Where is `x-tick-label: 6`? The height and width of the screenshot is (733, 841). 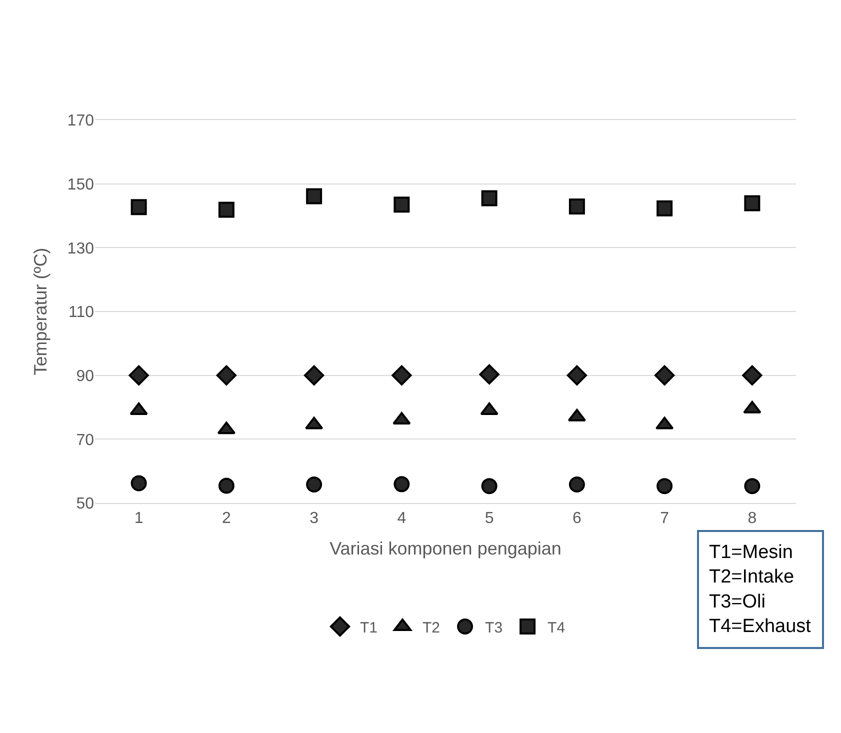
x-tick-label: 6 is located at coordinates (577, 519).